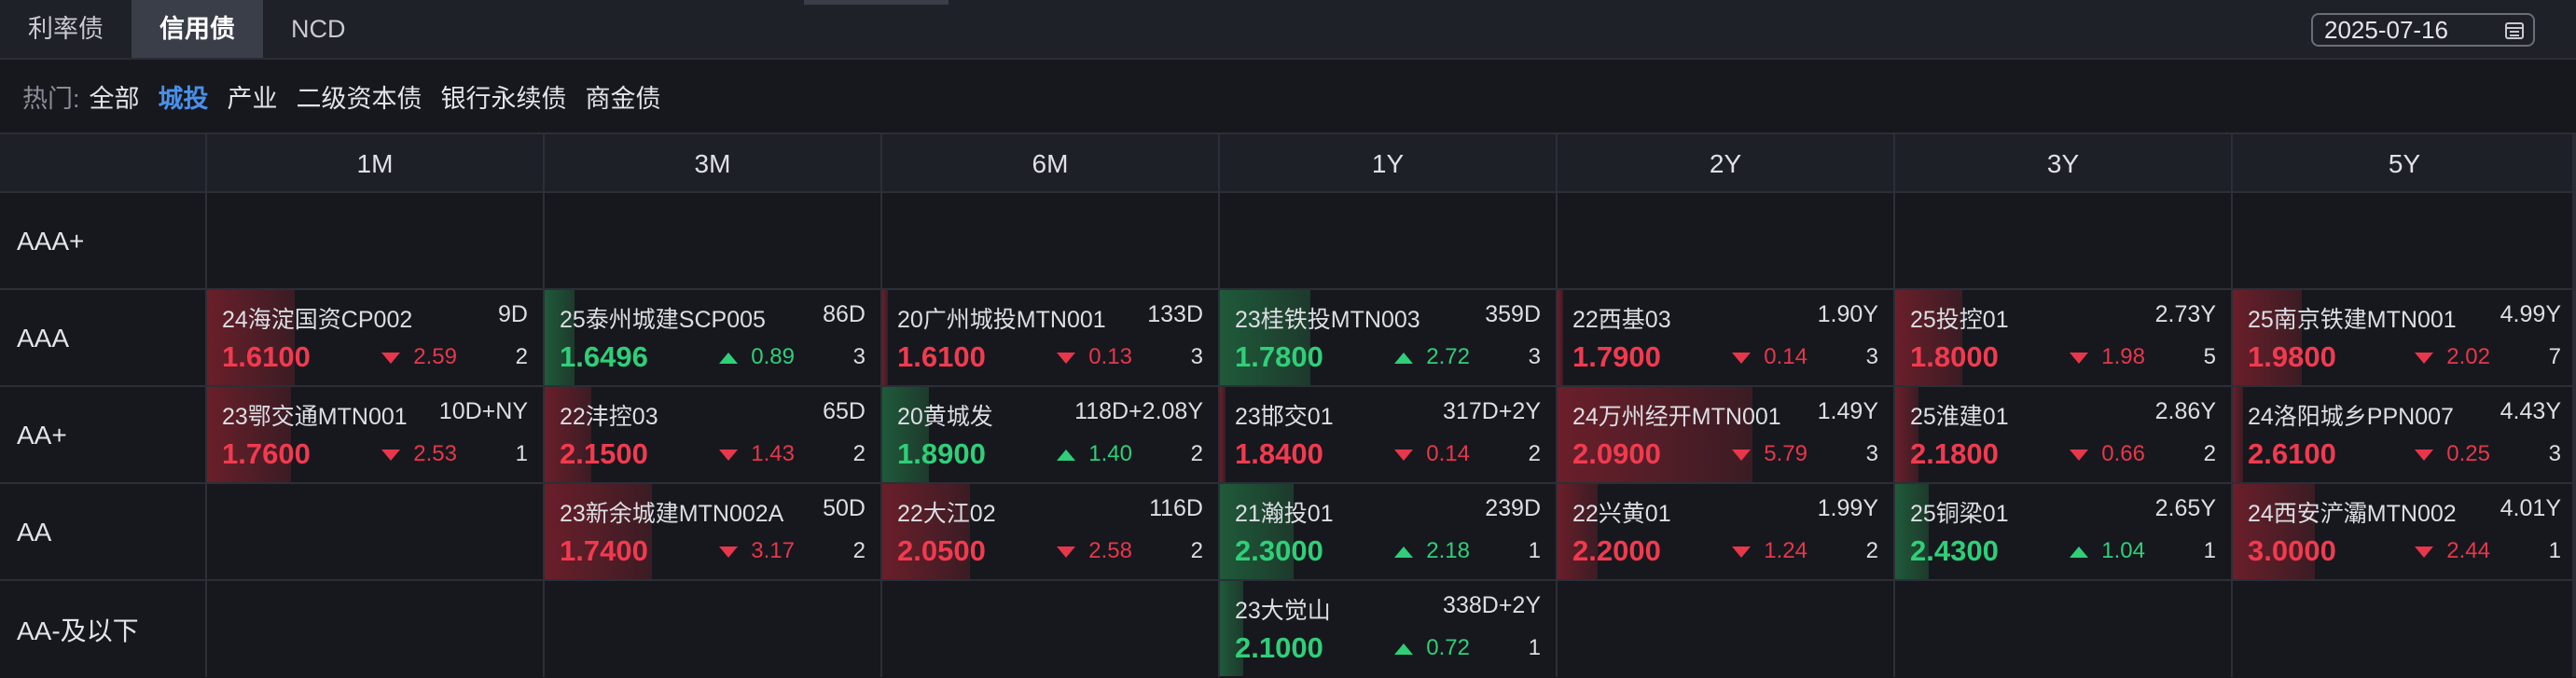 This screenshot has width=2576, height=678. Describe the element at coordinates (1050, 531) in the screenshot. I see `bond-cell: 22大江02 116D 2.0500 2.58 2` at that location.